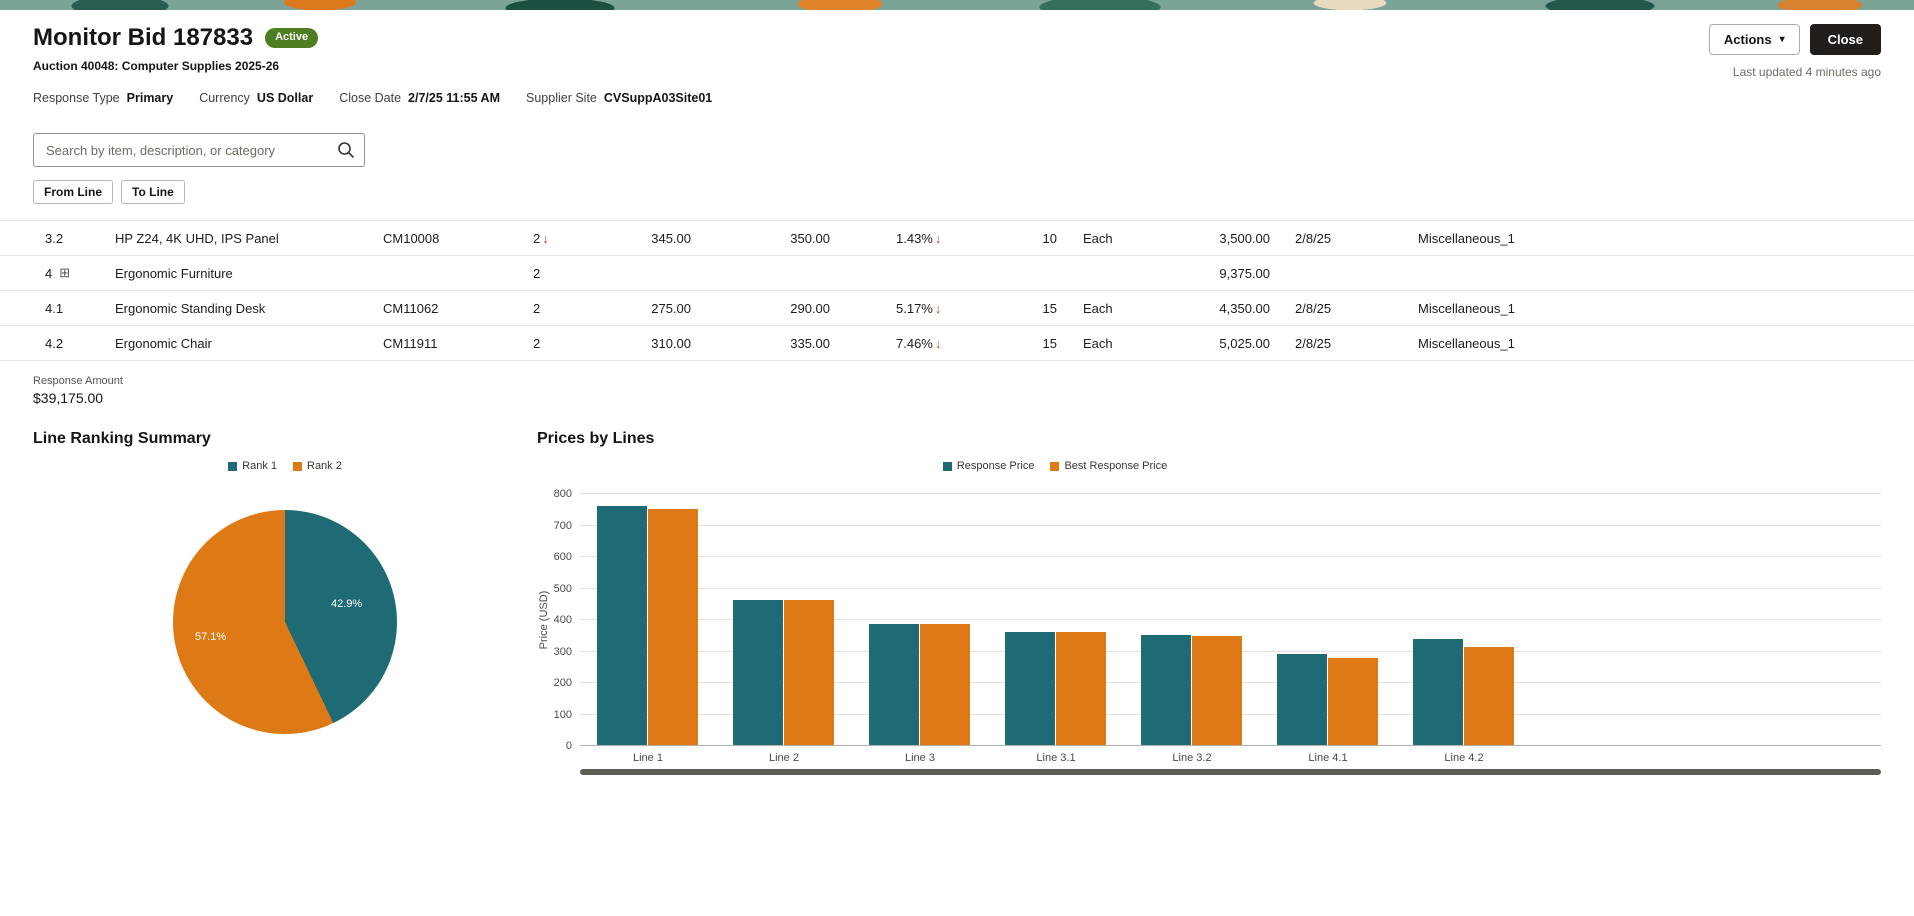 The height and width of the screenshot is (916, 1914). Describe the element at coordinates (758, 672) in the screenshot. I see `bar-line-2-response` at that location.